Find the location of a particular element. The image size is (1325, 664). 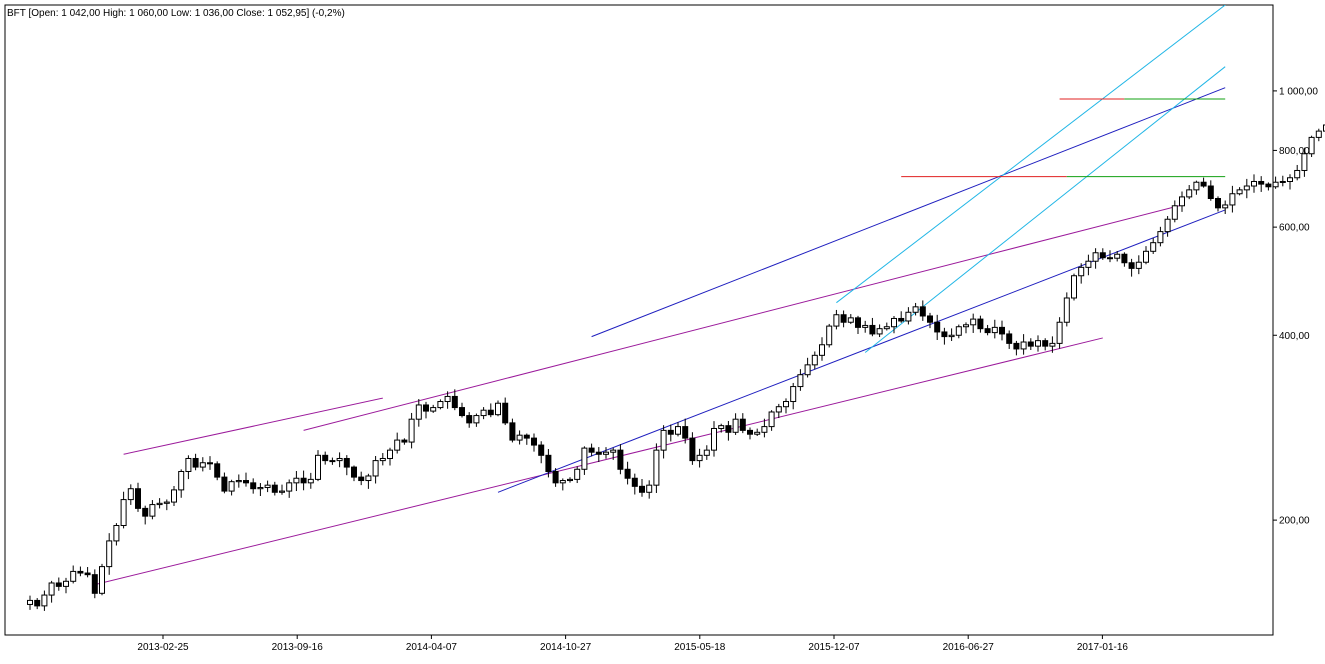

y-axis-tick-label: 600,00 is located at coordinates (1294, 228).